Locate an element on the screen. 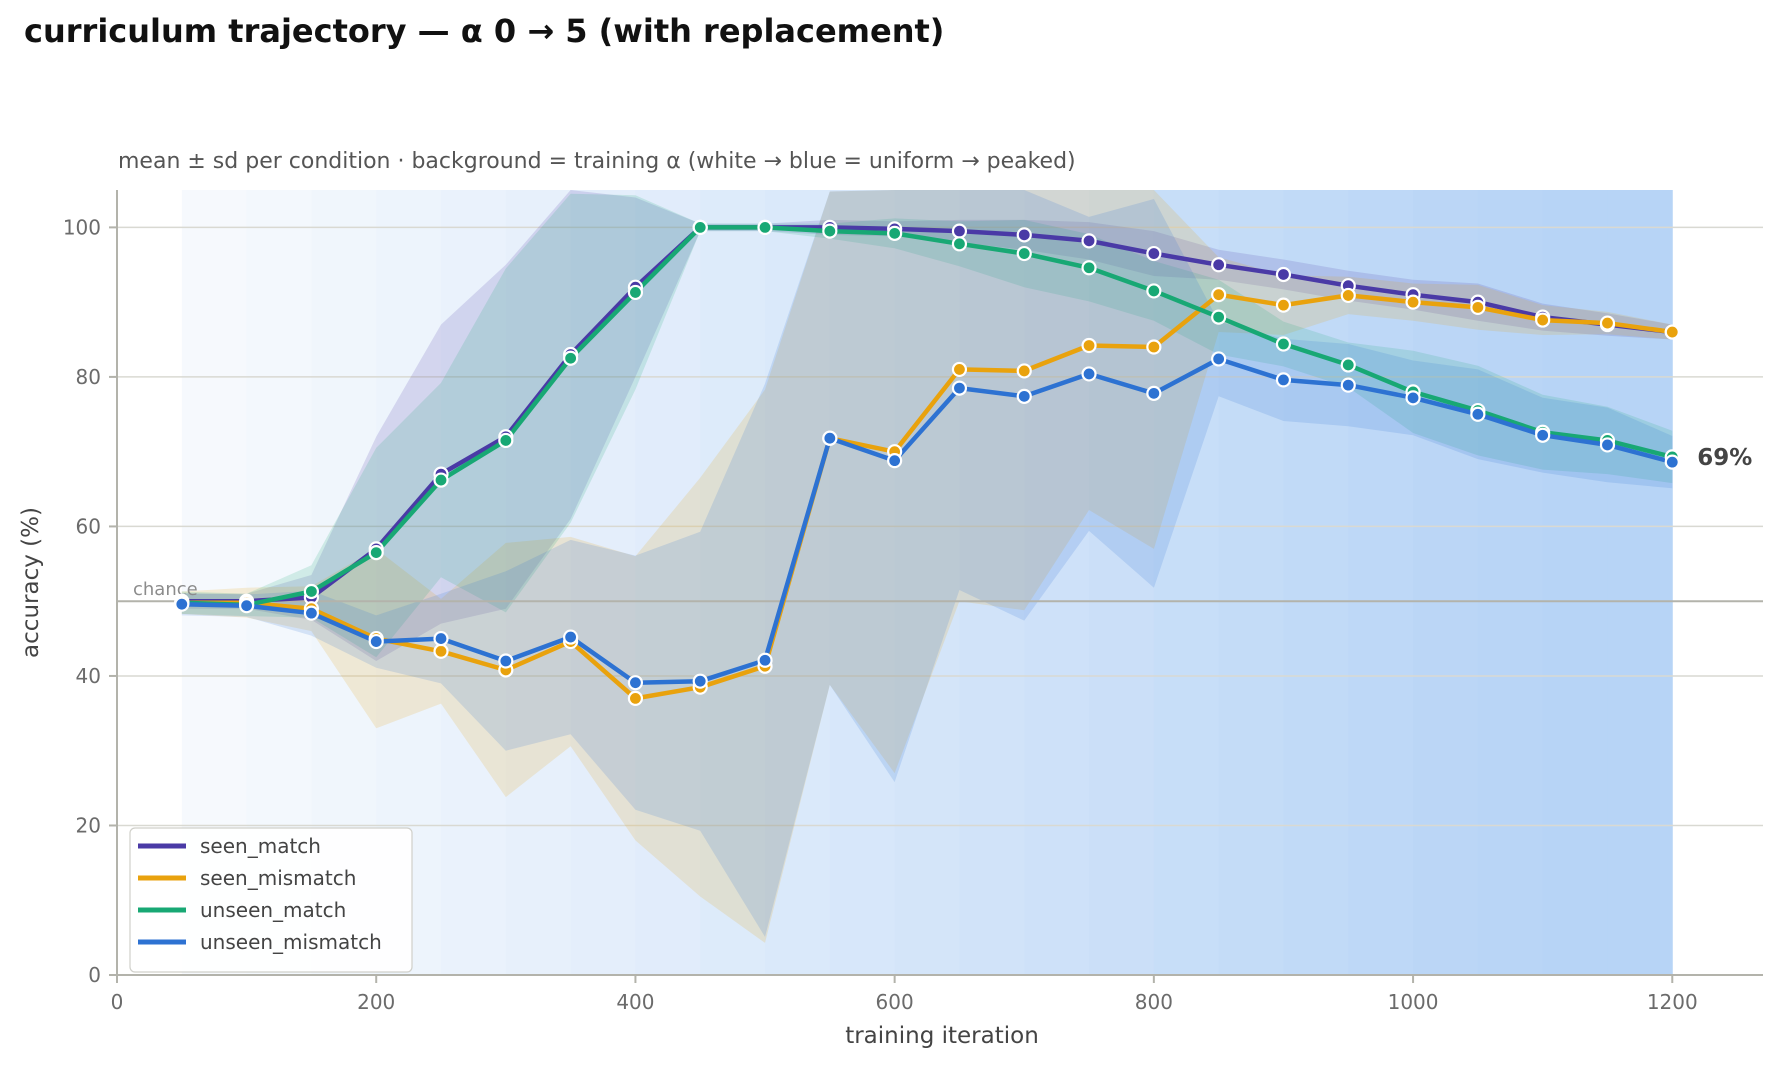 The width and height of the screenshot is (1778, 1066). x-tick-label-400: 400 is located at coordinates (635, 1002).